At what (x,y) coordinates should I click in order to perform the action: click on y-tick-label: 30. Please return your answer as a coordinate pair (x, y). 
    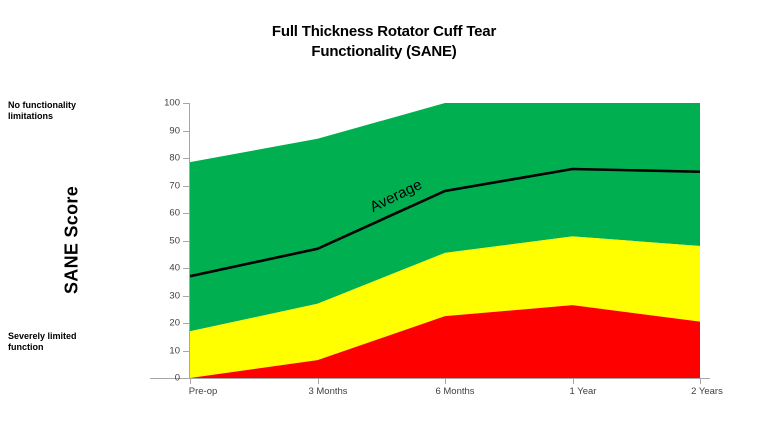
    Looking at the image, I should click on (174, 295).